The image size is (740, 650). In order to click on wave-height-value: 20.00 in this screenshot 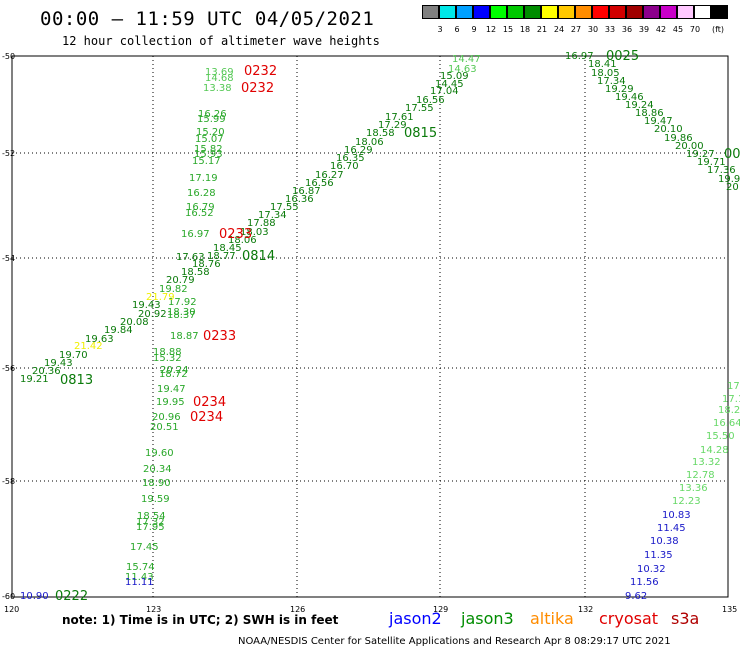, I will do `click(689, 146)`.